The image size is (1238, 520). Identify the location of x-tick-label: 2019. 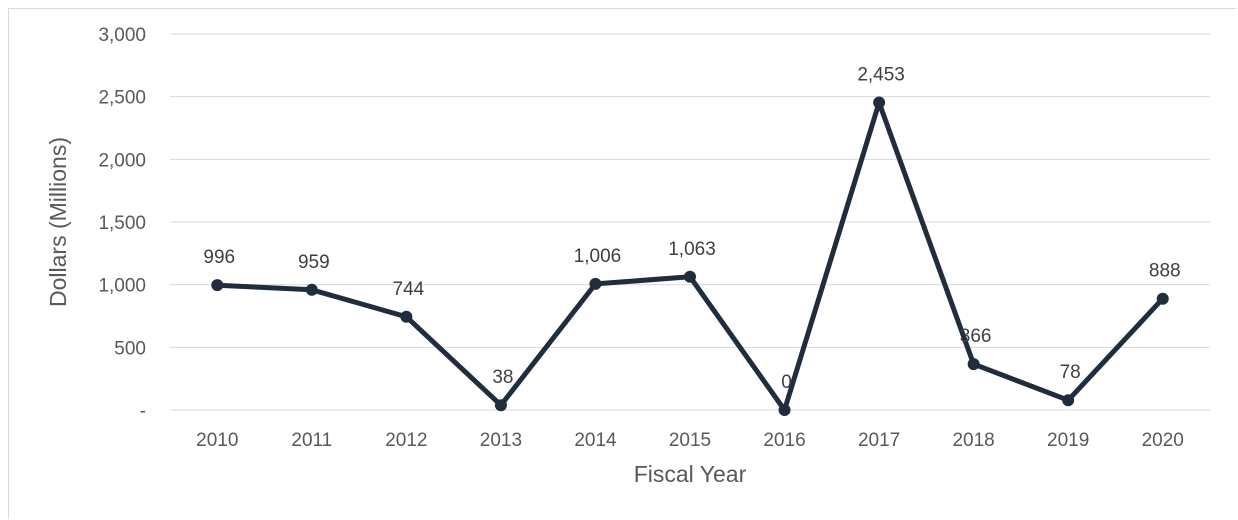
(1068, 440).